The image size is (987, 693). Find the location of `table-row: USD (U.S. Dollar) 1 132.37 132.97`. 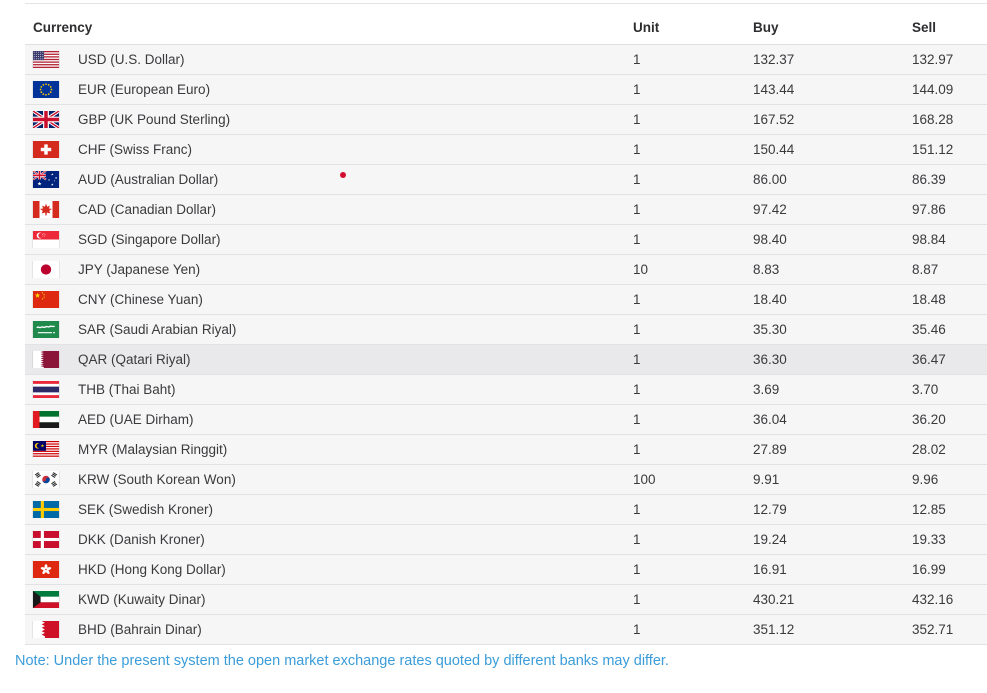

table-row: USD (U.S. Dollar) 1 132.37 132.97 is located at coordinates (506, 60).